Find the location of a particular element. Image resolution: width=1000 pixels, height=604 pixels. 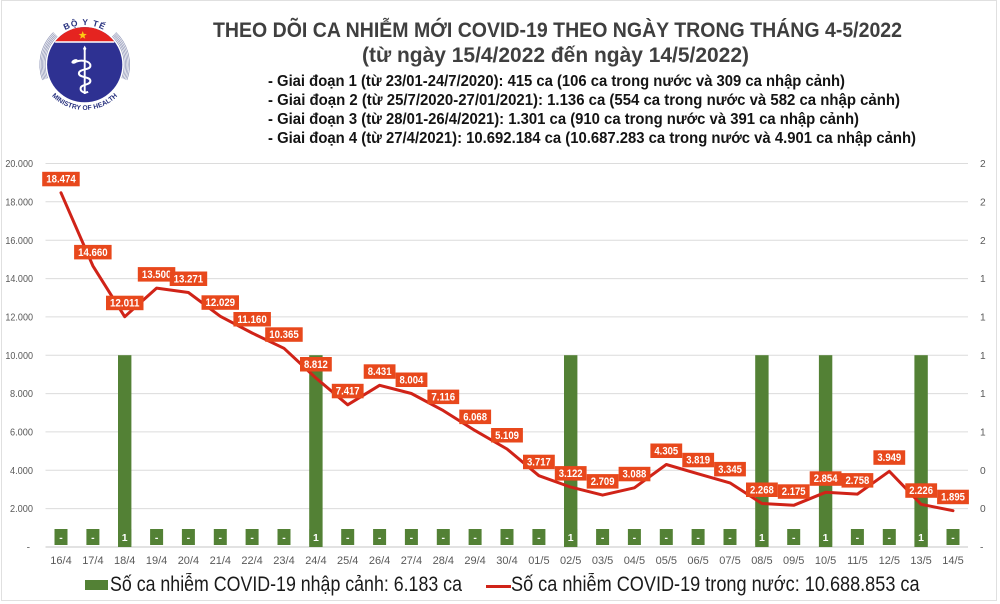

svg-text: 28/4 is located at coordinates (443, 561).